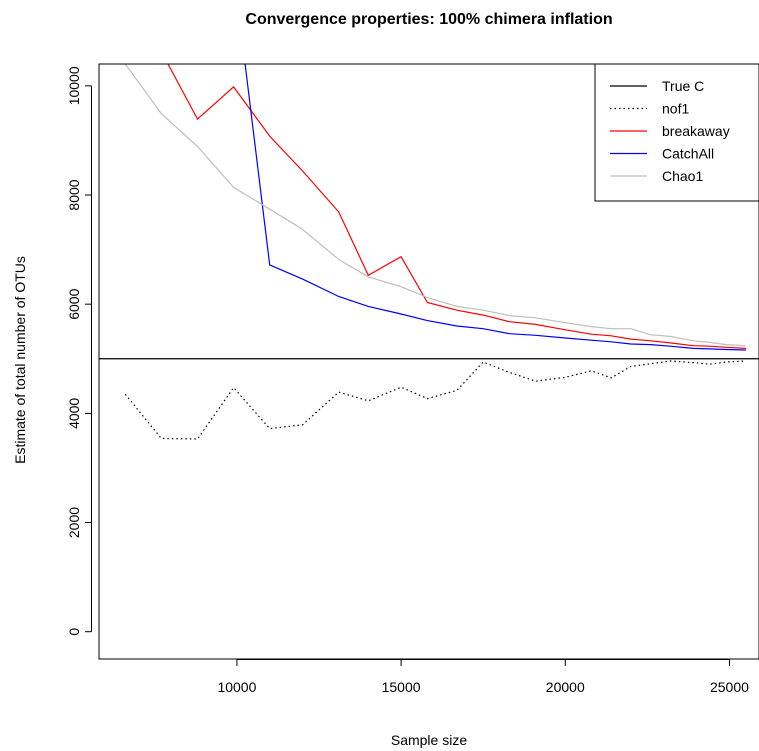 The width and height of the screenshot is (759, 751). What do you see at coordinates (675, 109) in the screenshot?
I see `legend-label-nof1: nof1` at bounding box center [675, 109].